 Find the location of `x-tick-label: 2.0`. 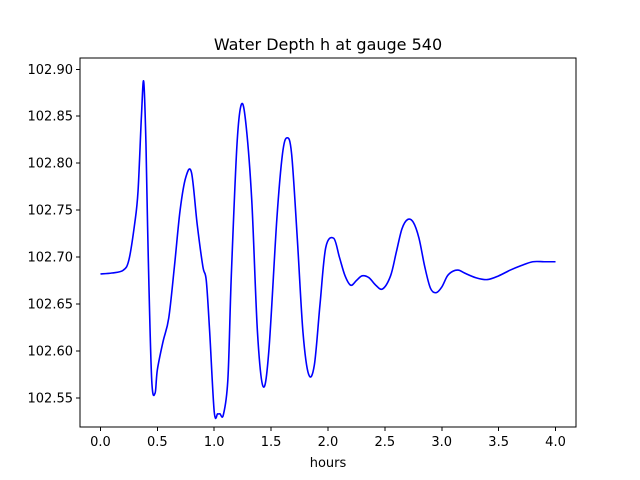

x-tick-label: 2.0 is located at coordinates (328, 442).